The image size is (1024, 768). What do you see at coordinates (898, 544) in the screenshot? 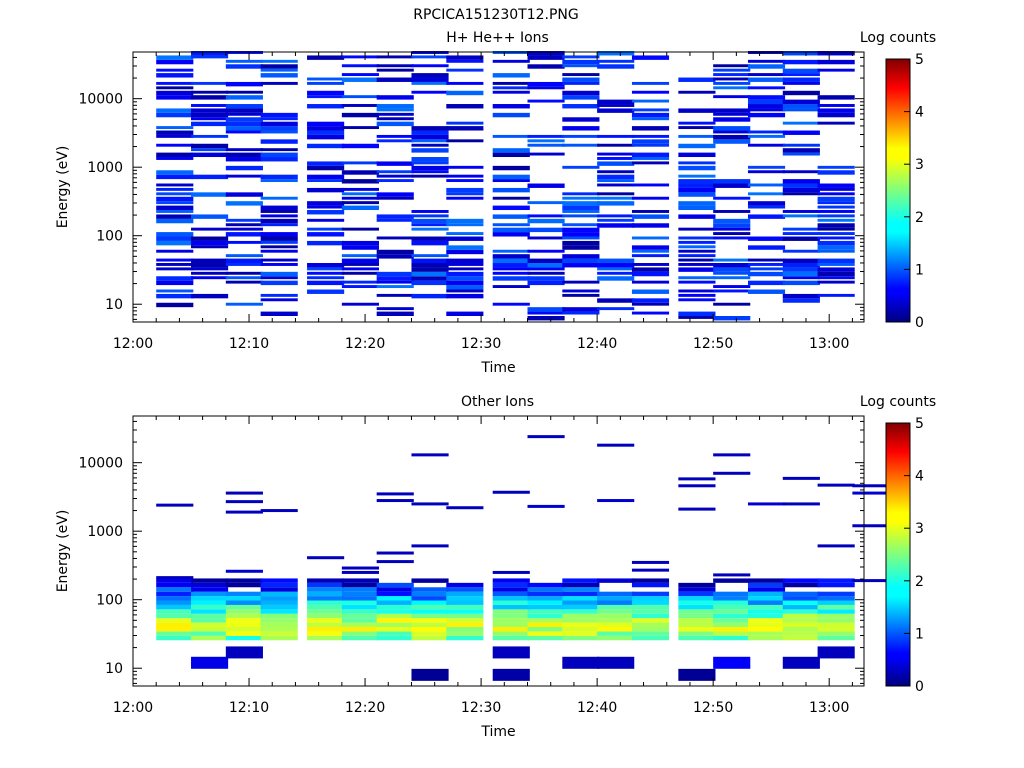
I see `colorbar: 0 1 2 3 4 5 Log counts` at bounding box center [898, 544].